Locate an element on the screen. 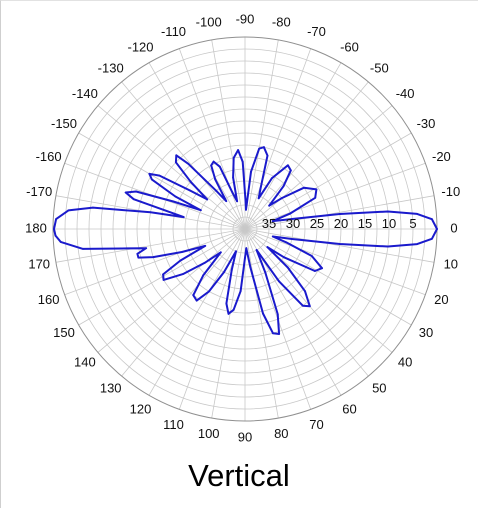  angle-tick-label: 140 is located at coordinates (85, 362).